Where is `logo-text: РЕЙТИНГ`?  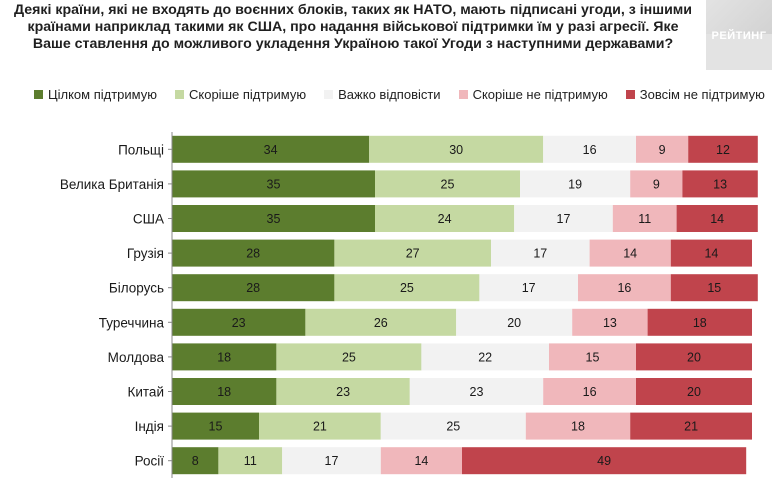 logo-text: РЕЙТИНГ is located at coordinates (739, 36).